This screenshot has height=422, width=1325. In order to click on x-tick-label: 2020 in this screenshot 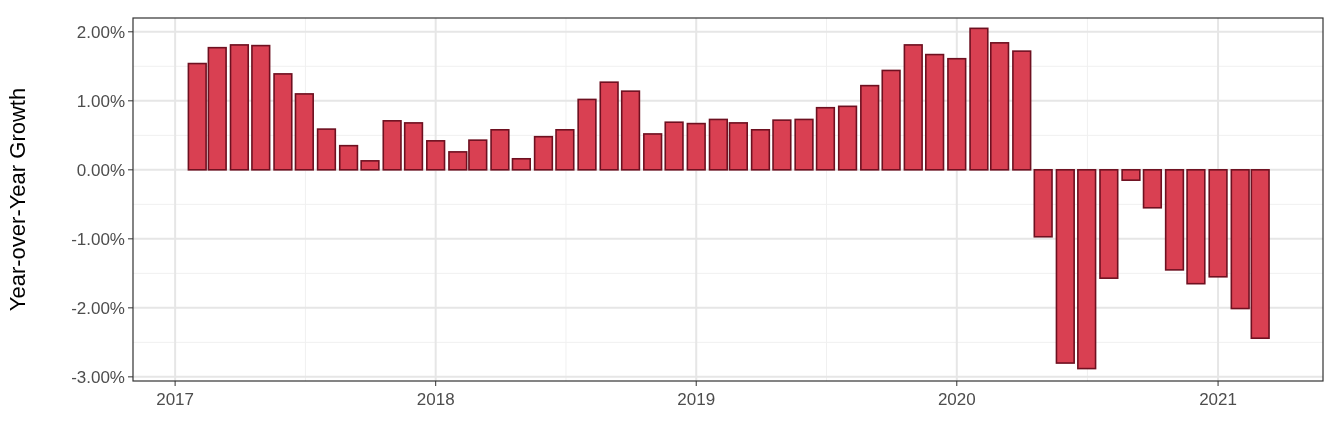, I will do `click(956, 399)`.